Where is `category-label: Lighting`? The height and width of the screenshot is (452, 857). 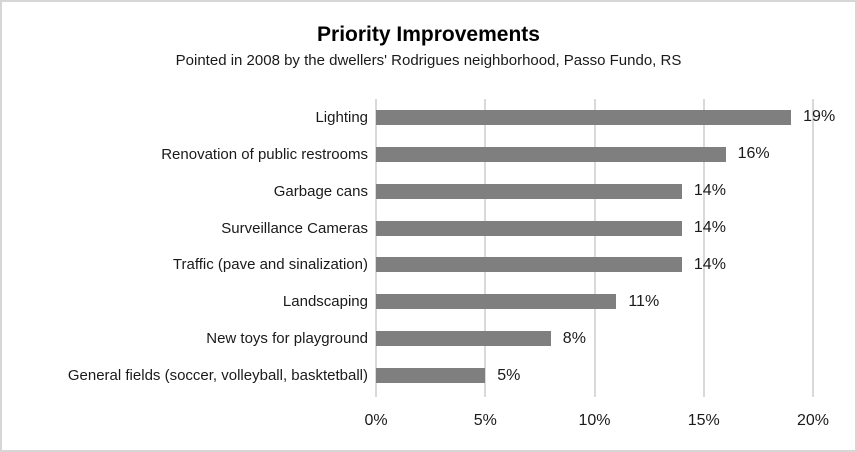 category-label: Lighting is located at coordinates (341, 117).